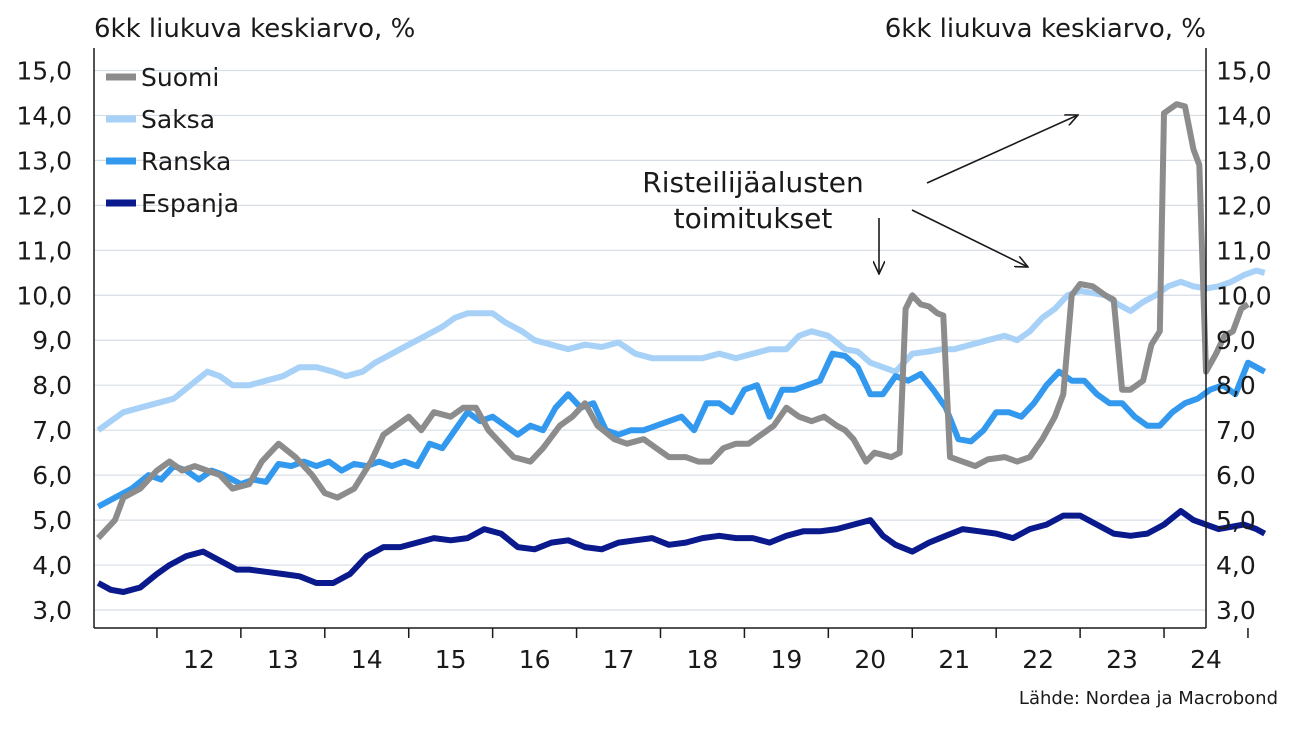 The height and width of the screenshot is (731, 1300). Describe the element at coordinates (1038, 659) in the screenshot. I see `x-tick-label: 22` at that location.